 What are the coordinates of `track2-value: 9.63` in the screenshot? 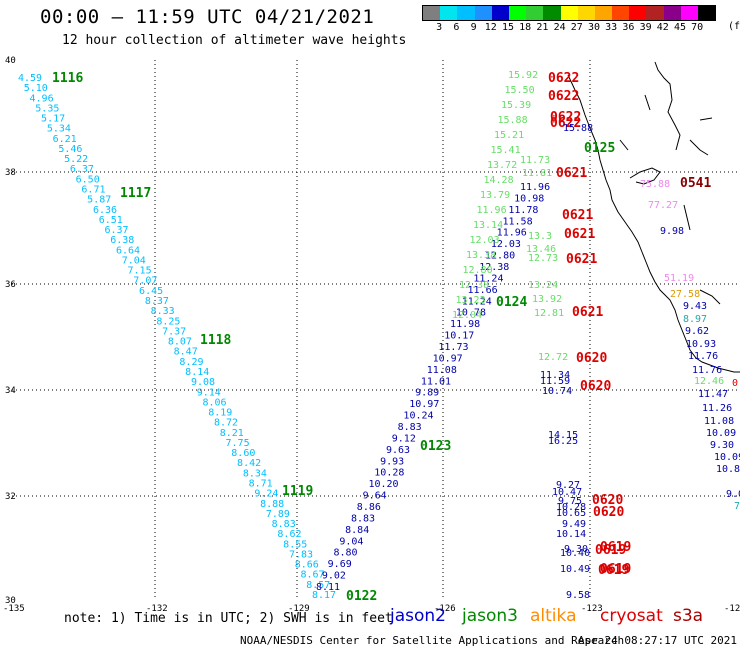 It's located at (398, 450).